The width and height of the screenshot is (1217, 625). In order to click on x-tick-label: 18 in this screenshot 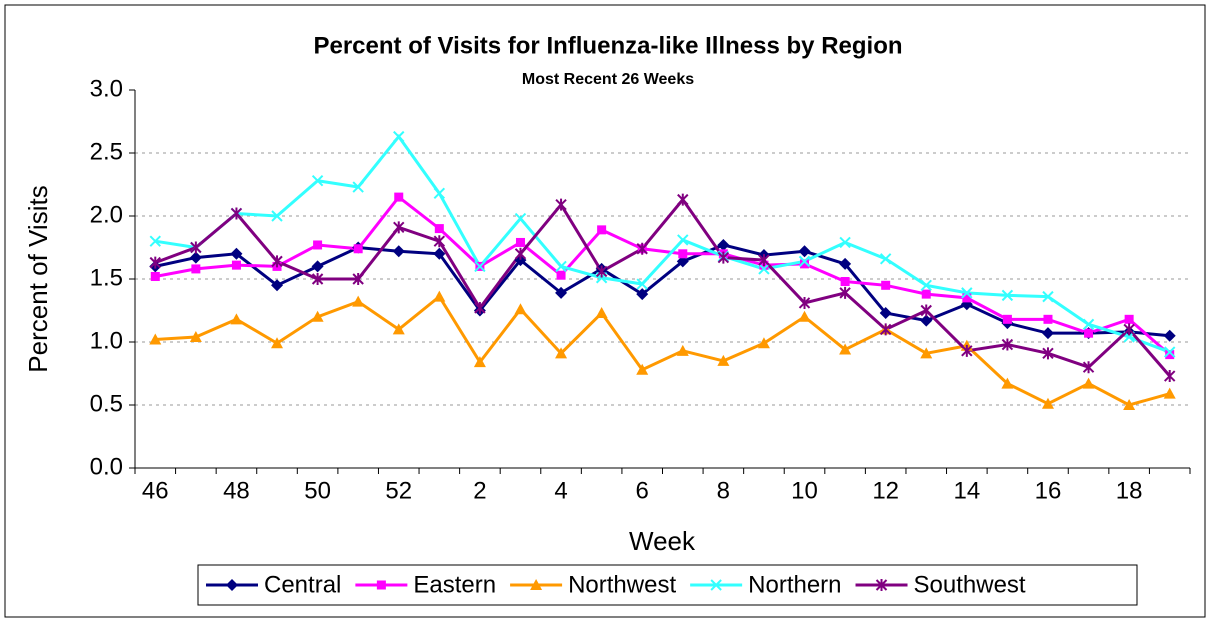, I will do `click(1129, 490)`.